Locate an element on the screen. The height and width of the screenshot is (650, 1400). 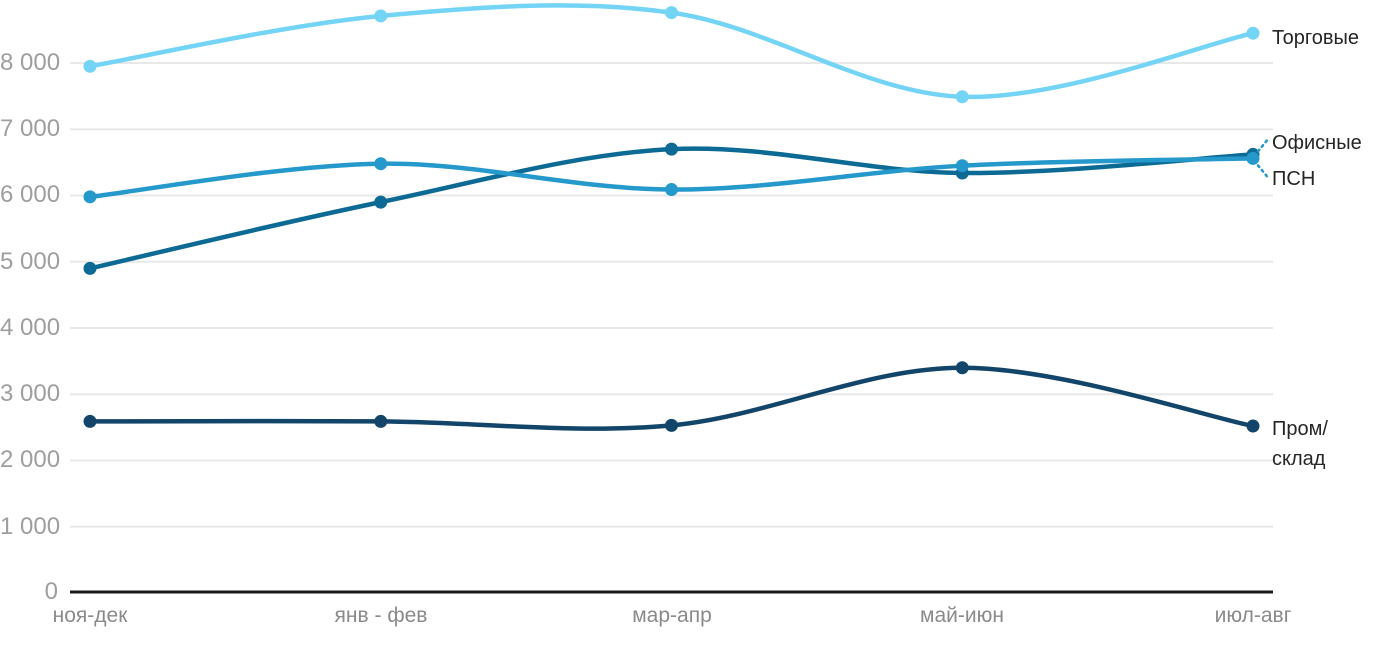
x-axis-tick-label: мар-апр is located at coordinates (672, 615).